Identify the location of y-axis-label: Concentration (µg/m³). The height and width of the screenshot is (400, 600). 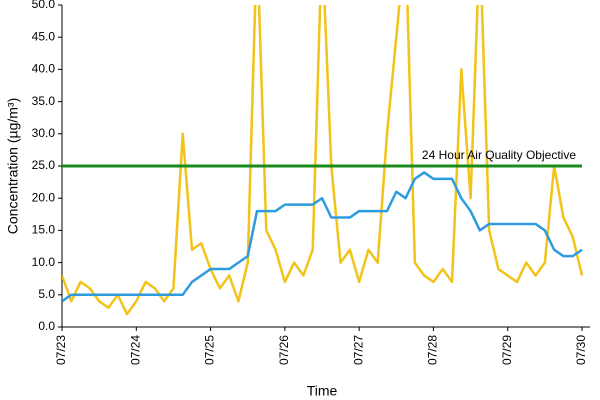
(13, 166).